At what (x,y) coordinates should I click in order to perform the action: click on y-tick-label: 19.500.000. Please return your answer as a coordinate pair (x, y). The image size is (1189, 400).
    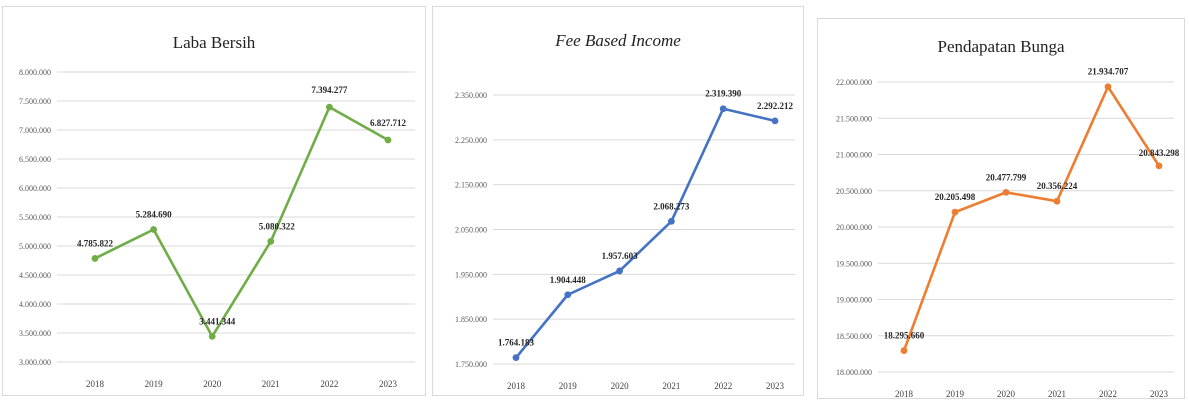
    Looking at the image, I should click on (854, 263).